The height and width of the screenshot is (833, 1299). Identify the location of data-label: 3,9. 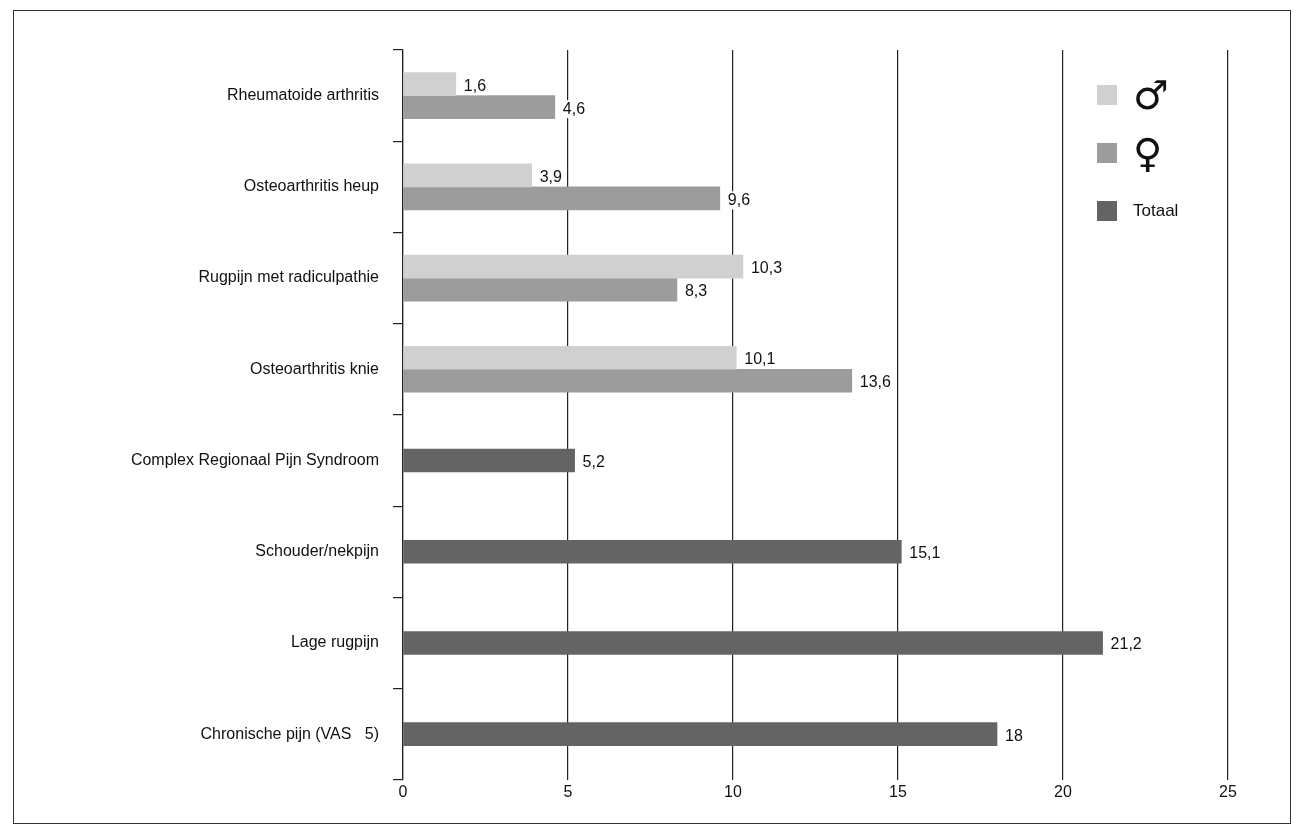
(551, 176).